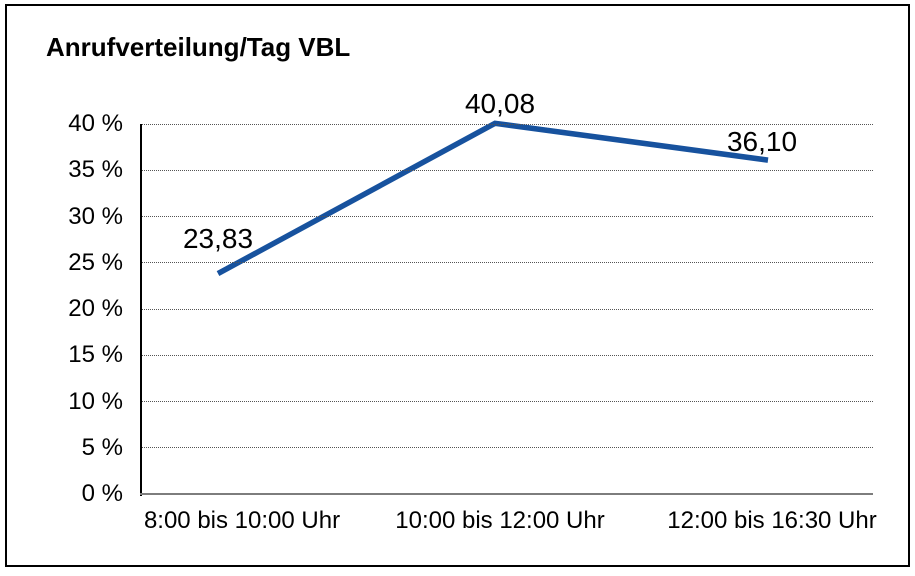  I want to click on data-point-label: 23,83, so click(218, 238).